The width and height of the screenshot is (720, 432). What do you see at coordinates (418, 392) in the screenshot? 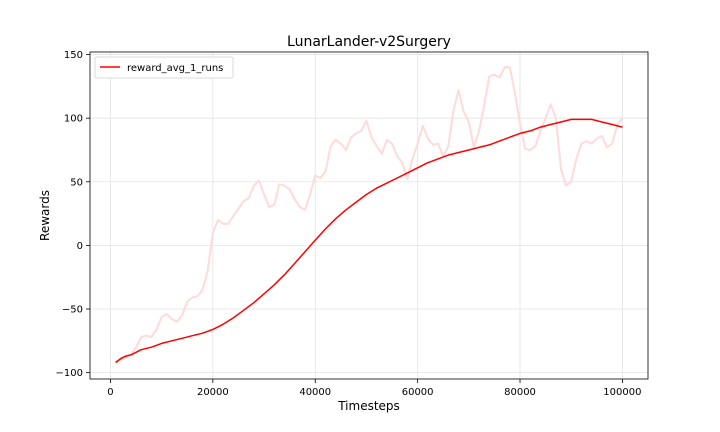
I see `x-tick-label: 60000` at bounding box center [418, 392].